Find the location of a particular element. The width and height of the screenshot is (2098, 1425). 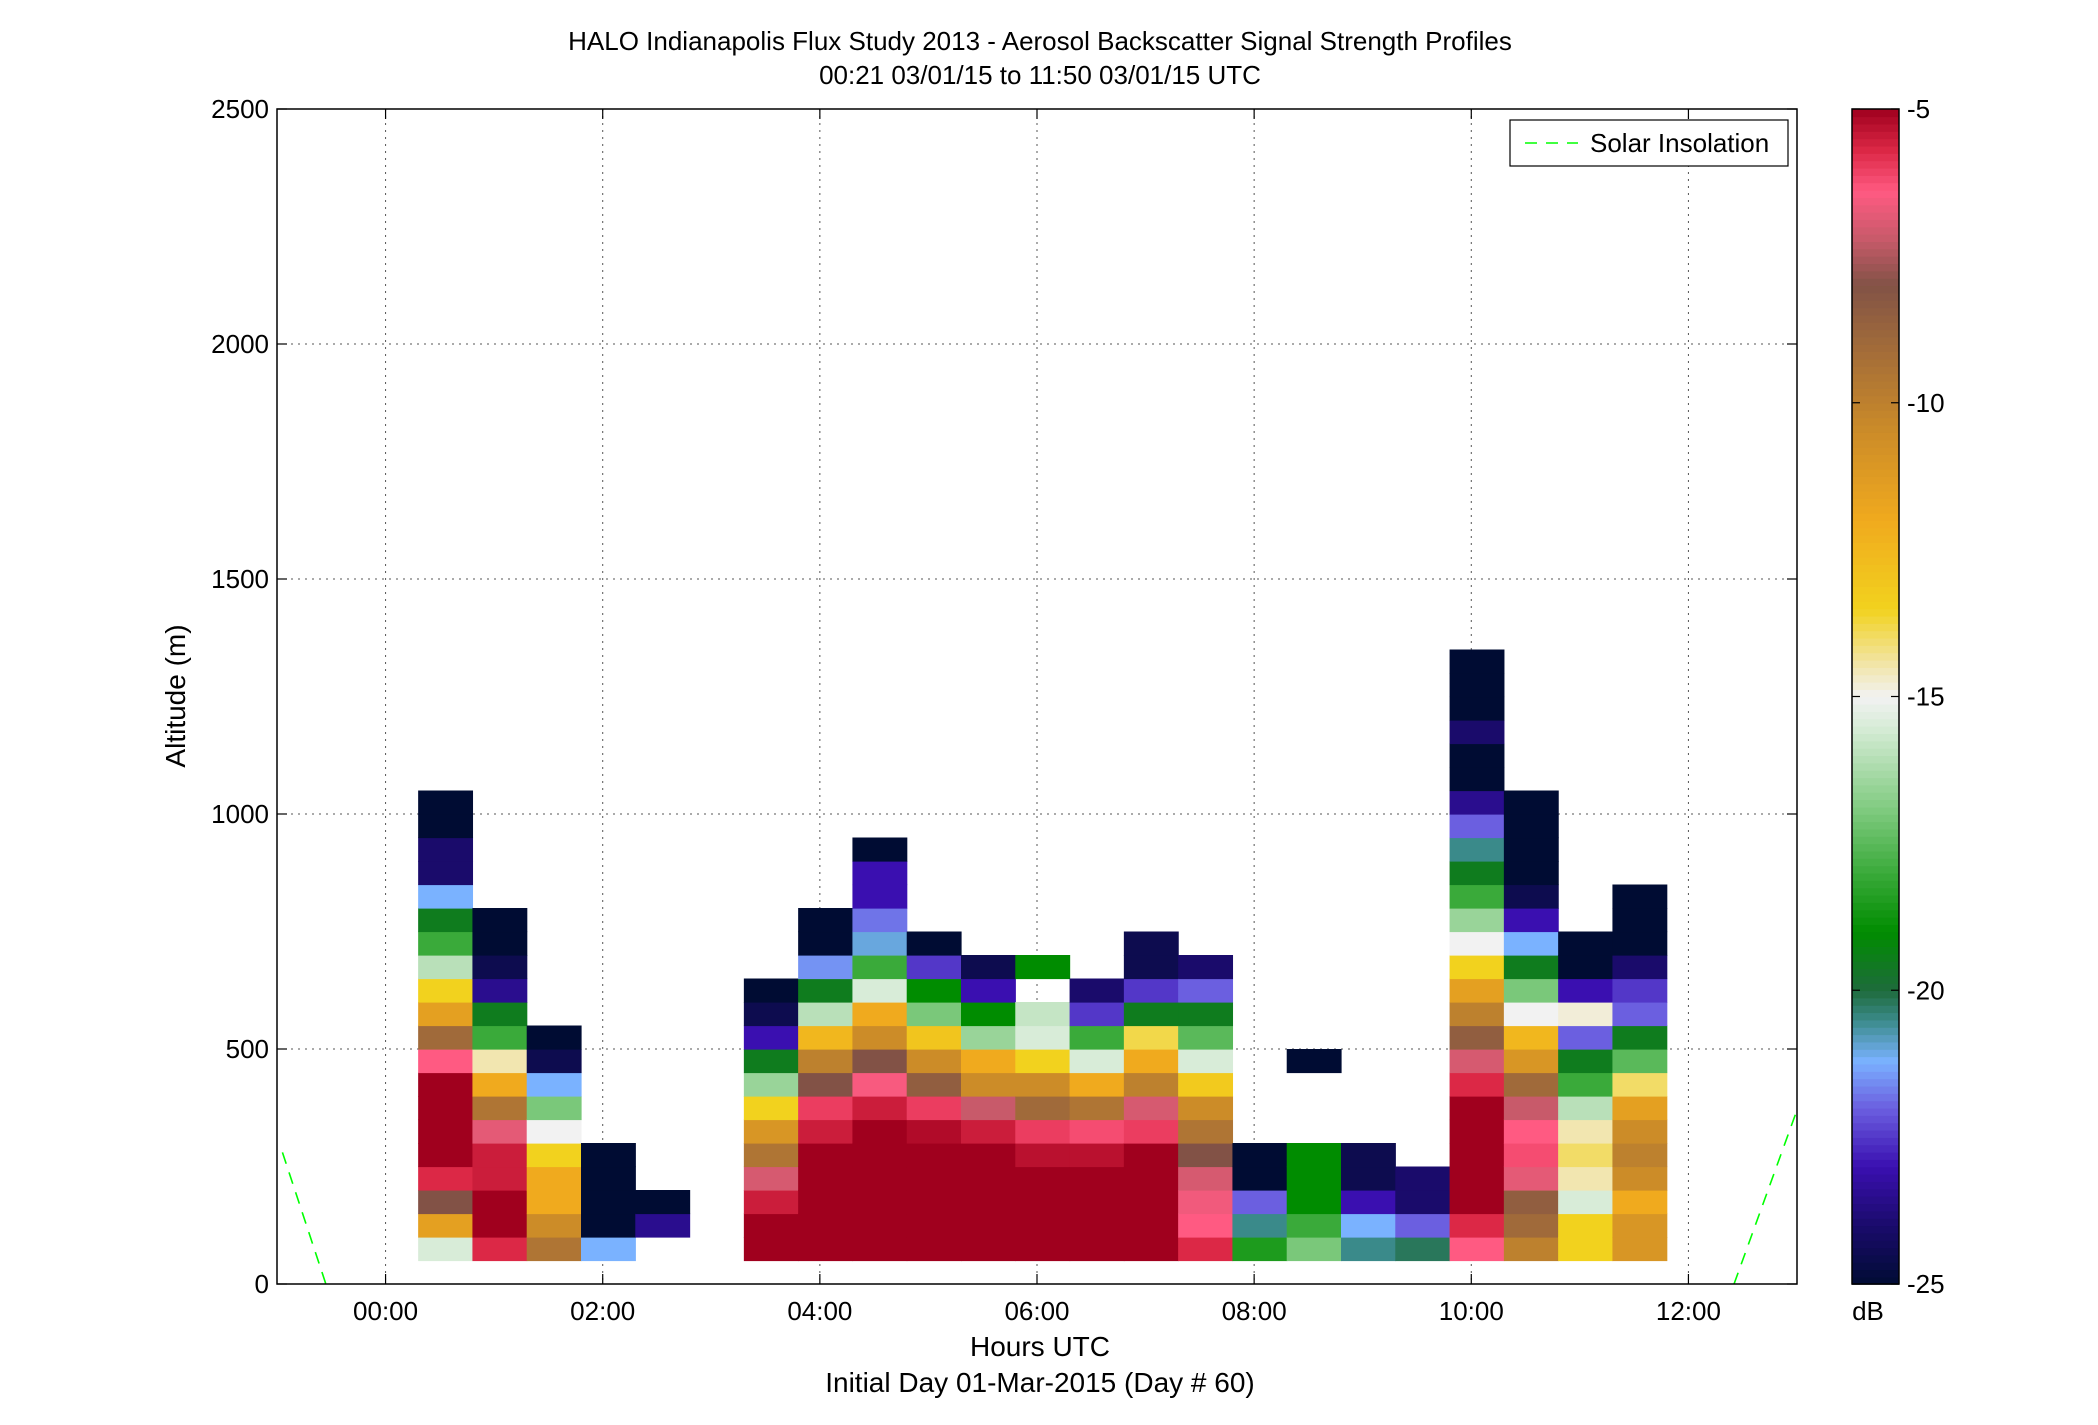

x-axis-label: Hours UTC is located at coordinates (1040, 1346).